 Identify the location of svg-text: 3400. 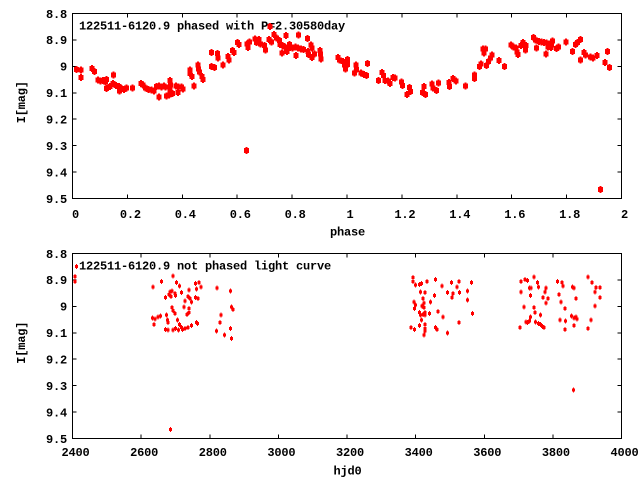
(419, 453).